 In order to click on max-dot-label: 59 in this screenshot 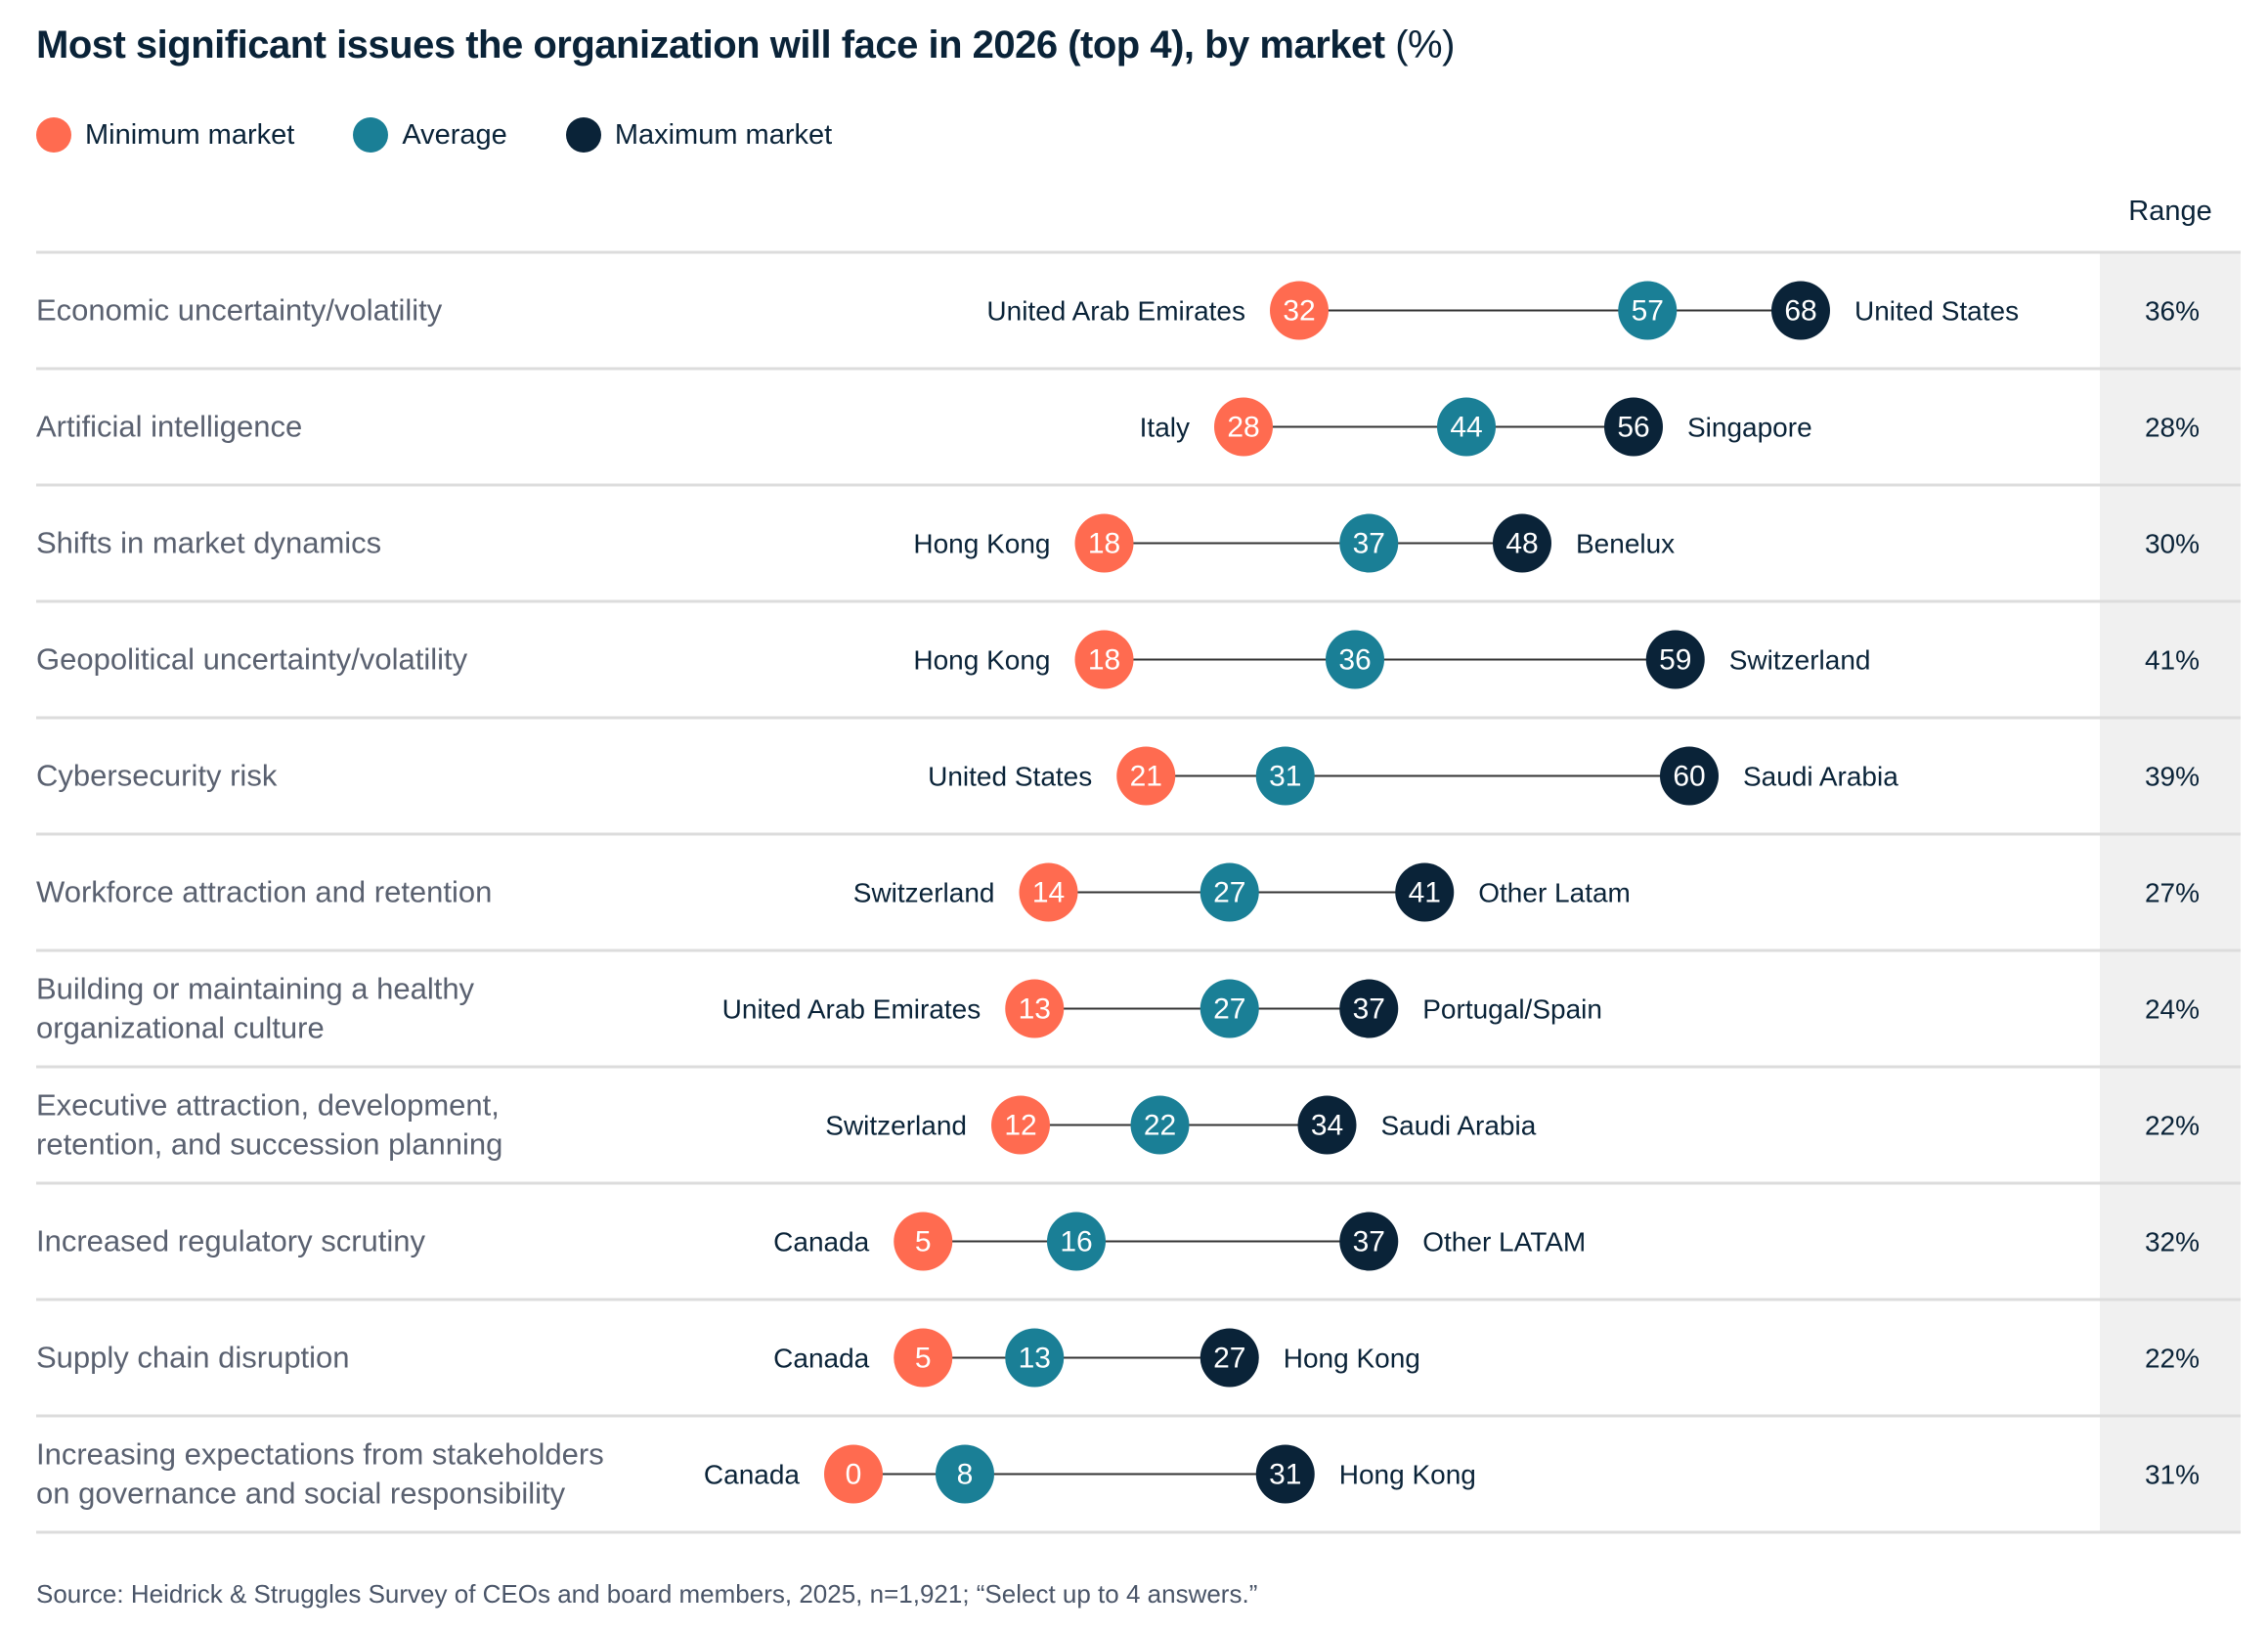, I will do `click(1675, 660)`.